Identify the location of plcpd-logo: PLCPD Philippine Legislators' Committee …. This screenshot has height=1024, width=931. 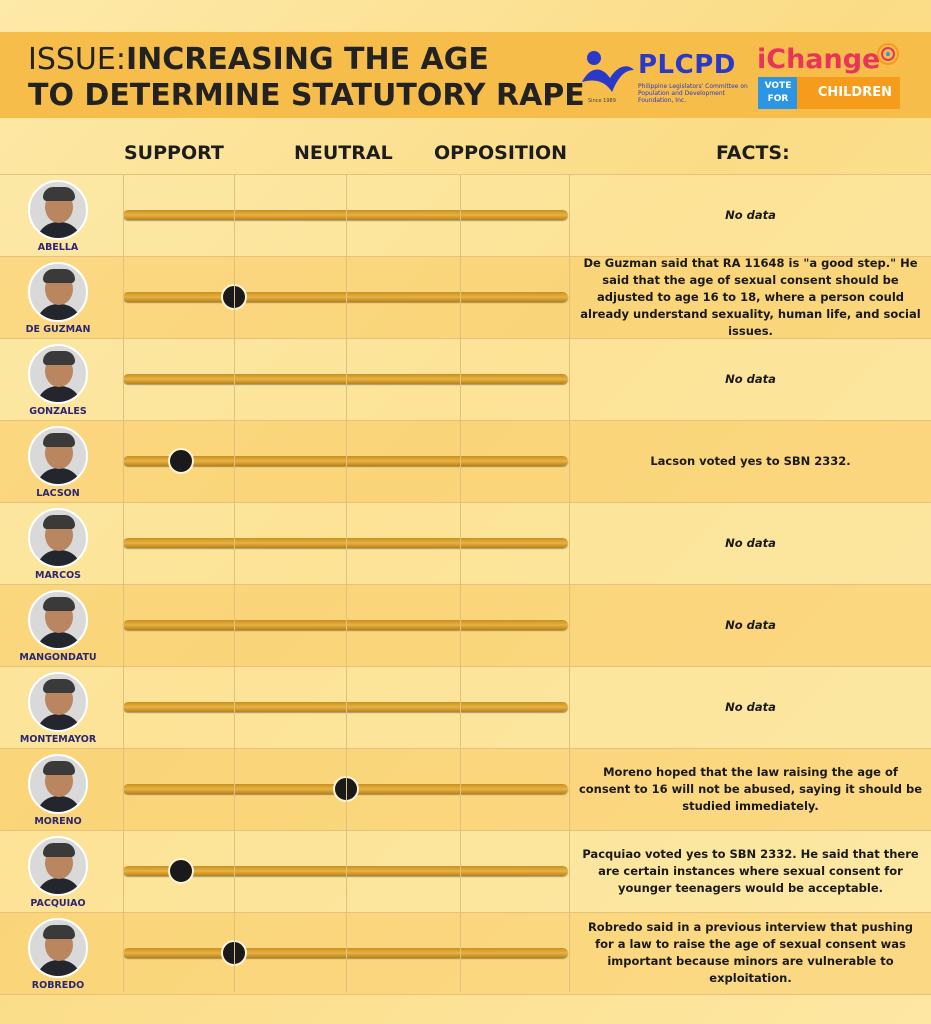
(667, 76).